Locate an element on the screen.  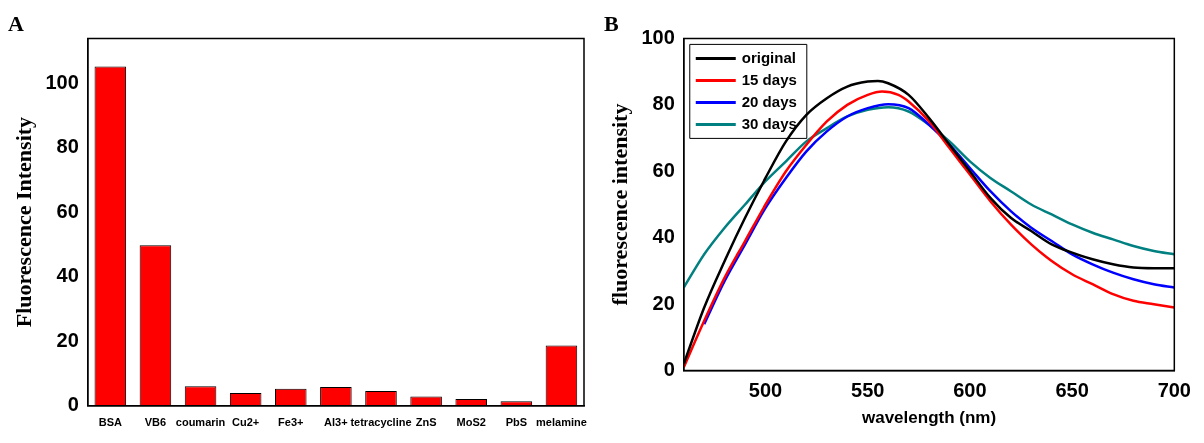
x-tick-label: Al3+ is located at coordinates (336, 422).